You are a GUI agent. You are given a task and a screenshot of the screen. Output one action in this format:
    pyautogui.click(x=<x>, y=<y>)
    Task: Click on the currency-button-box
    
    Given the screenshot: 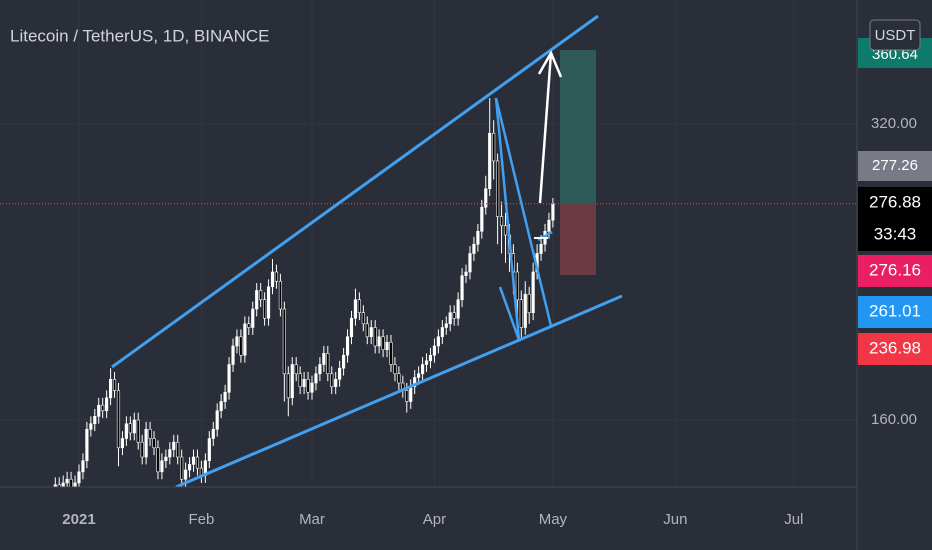 What is the action you would take?
    pyautogui.click(x=895, y=35)
    